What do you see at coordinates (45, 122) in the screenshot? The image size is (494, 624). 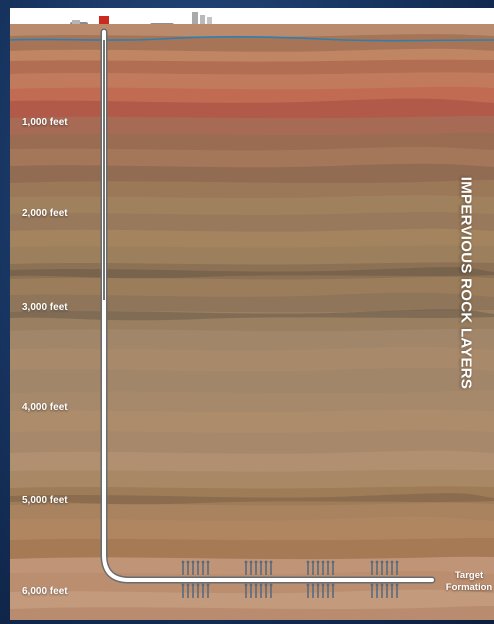 I see `depth-label-1000: 1,000 feet` at bounding box center [45, 122].